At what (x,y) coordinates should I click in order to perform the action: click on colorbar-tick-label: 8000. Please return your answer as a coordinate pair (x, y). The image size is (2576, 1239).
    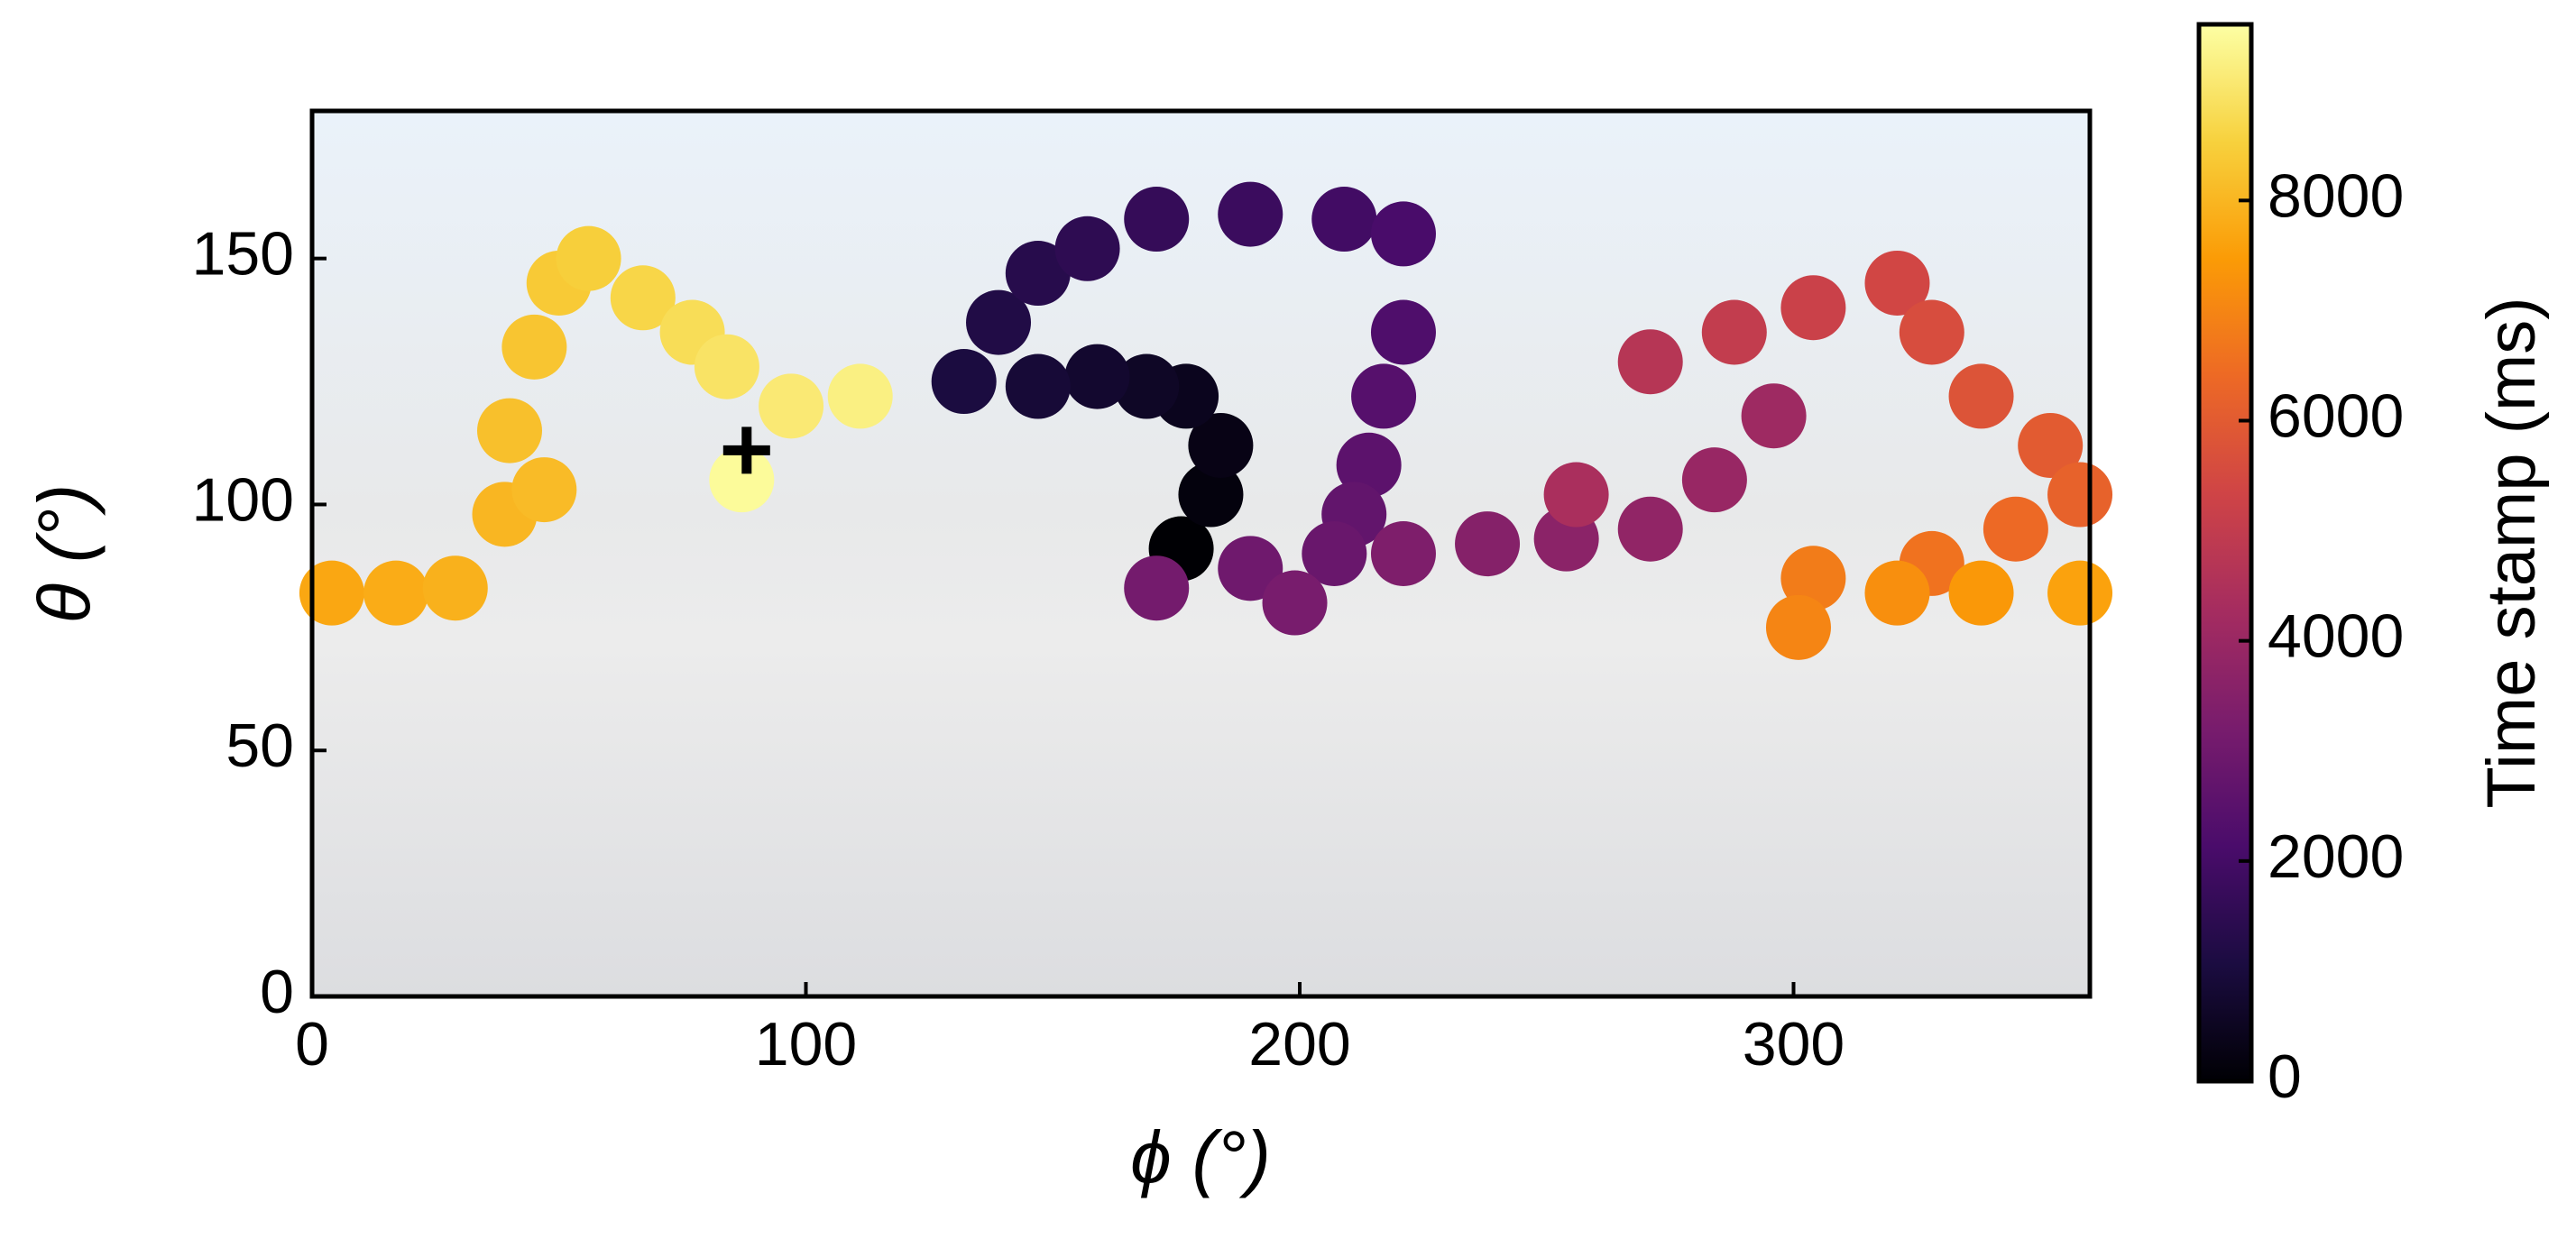
    Looking at the image, I should click on (2336, 195).